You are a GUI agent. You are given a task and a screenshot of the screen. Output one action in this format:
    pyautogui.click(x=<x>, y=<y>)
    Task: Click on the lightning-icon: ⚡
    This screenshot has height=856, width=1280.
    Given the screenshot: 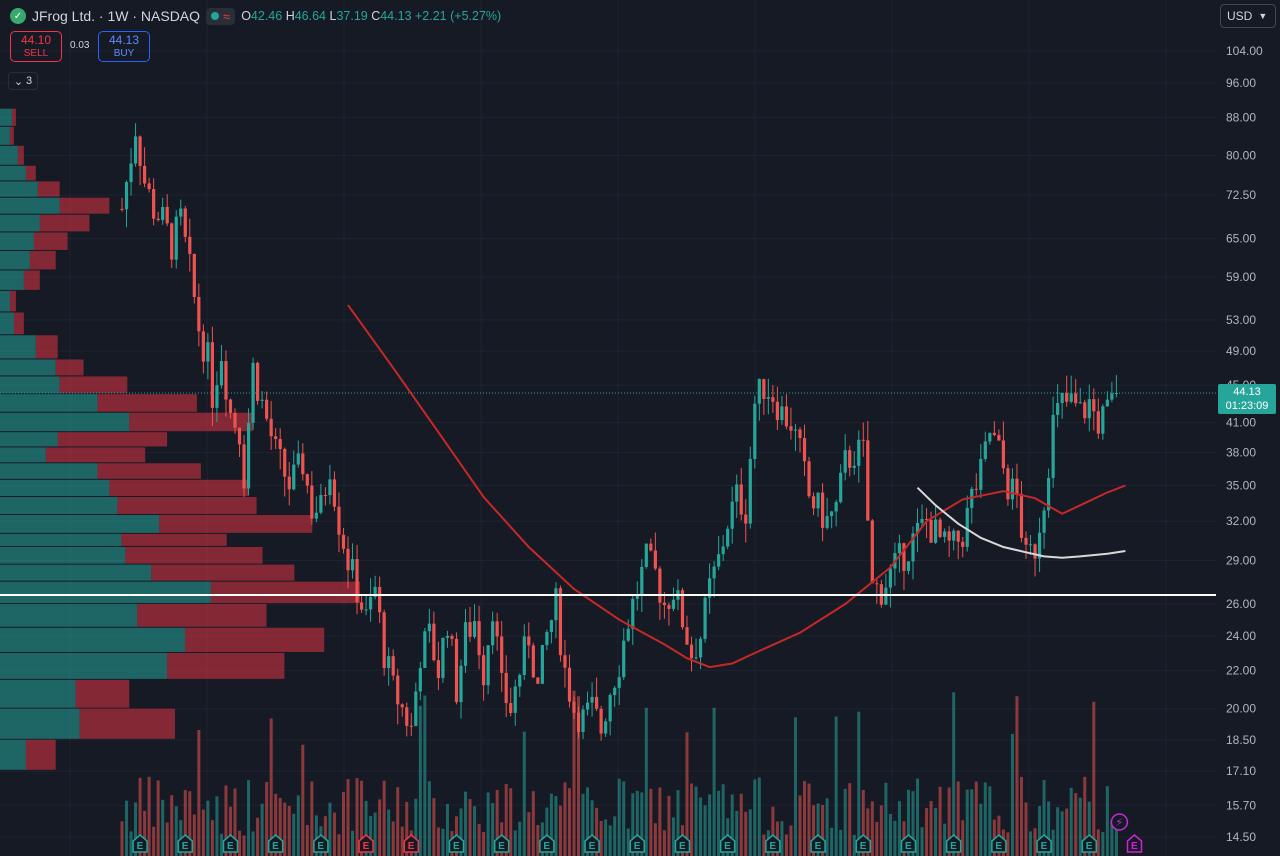 What is the action you would take?
    pyautogui.click(x=1119, y=822)
    